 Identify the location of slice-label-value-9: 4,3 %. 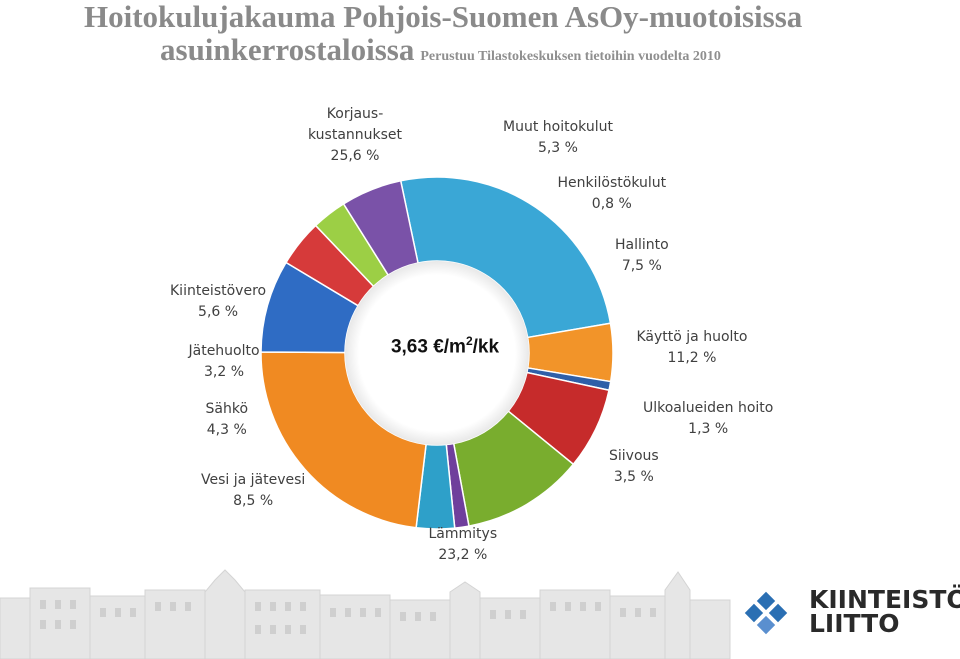
(226, 430).